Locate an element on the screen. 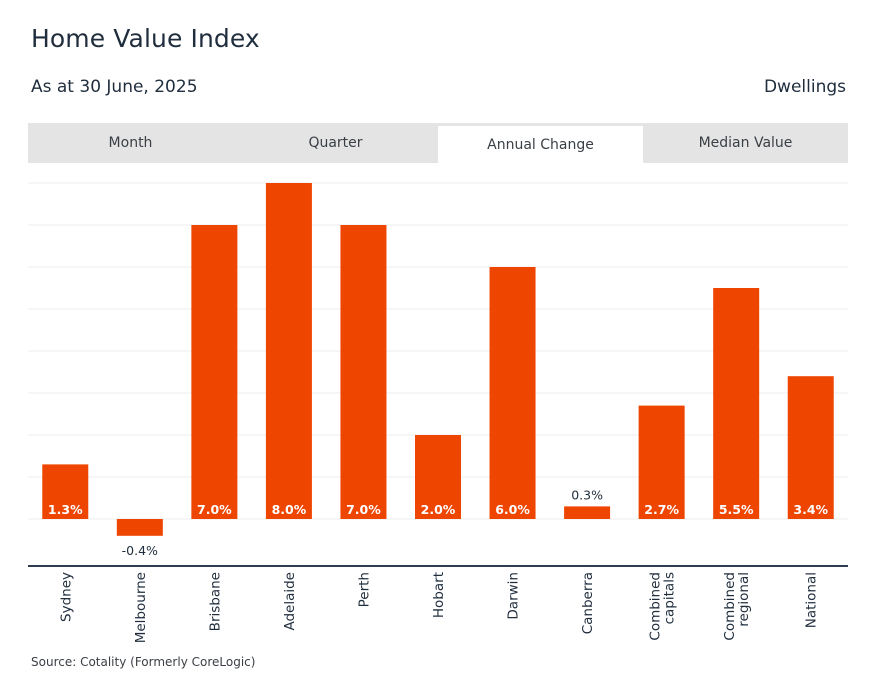 This screenshot has height=684, width=878. x-tick-label: Perth is located at coordinates (364, 589).